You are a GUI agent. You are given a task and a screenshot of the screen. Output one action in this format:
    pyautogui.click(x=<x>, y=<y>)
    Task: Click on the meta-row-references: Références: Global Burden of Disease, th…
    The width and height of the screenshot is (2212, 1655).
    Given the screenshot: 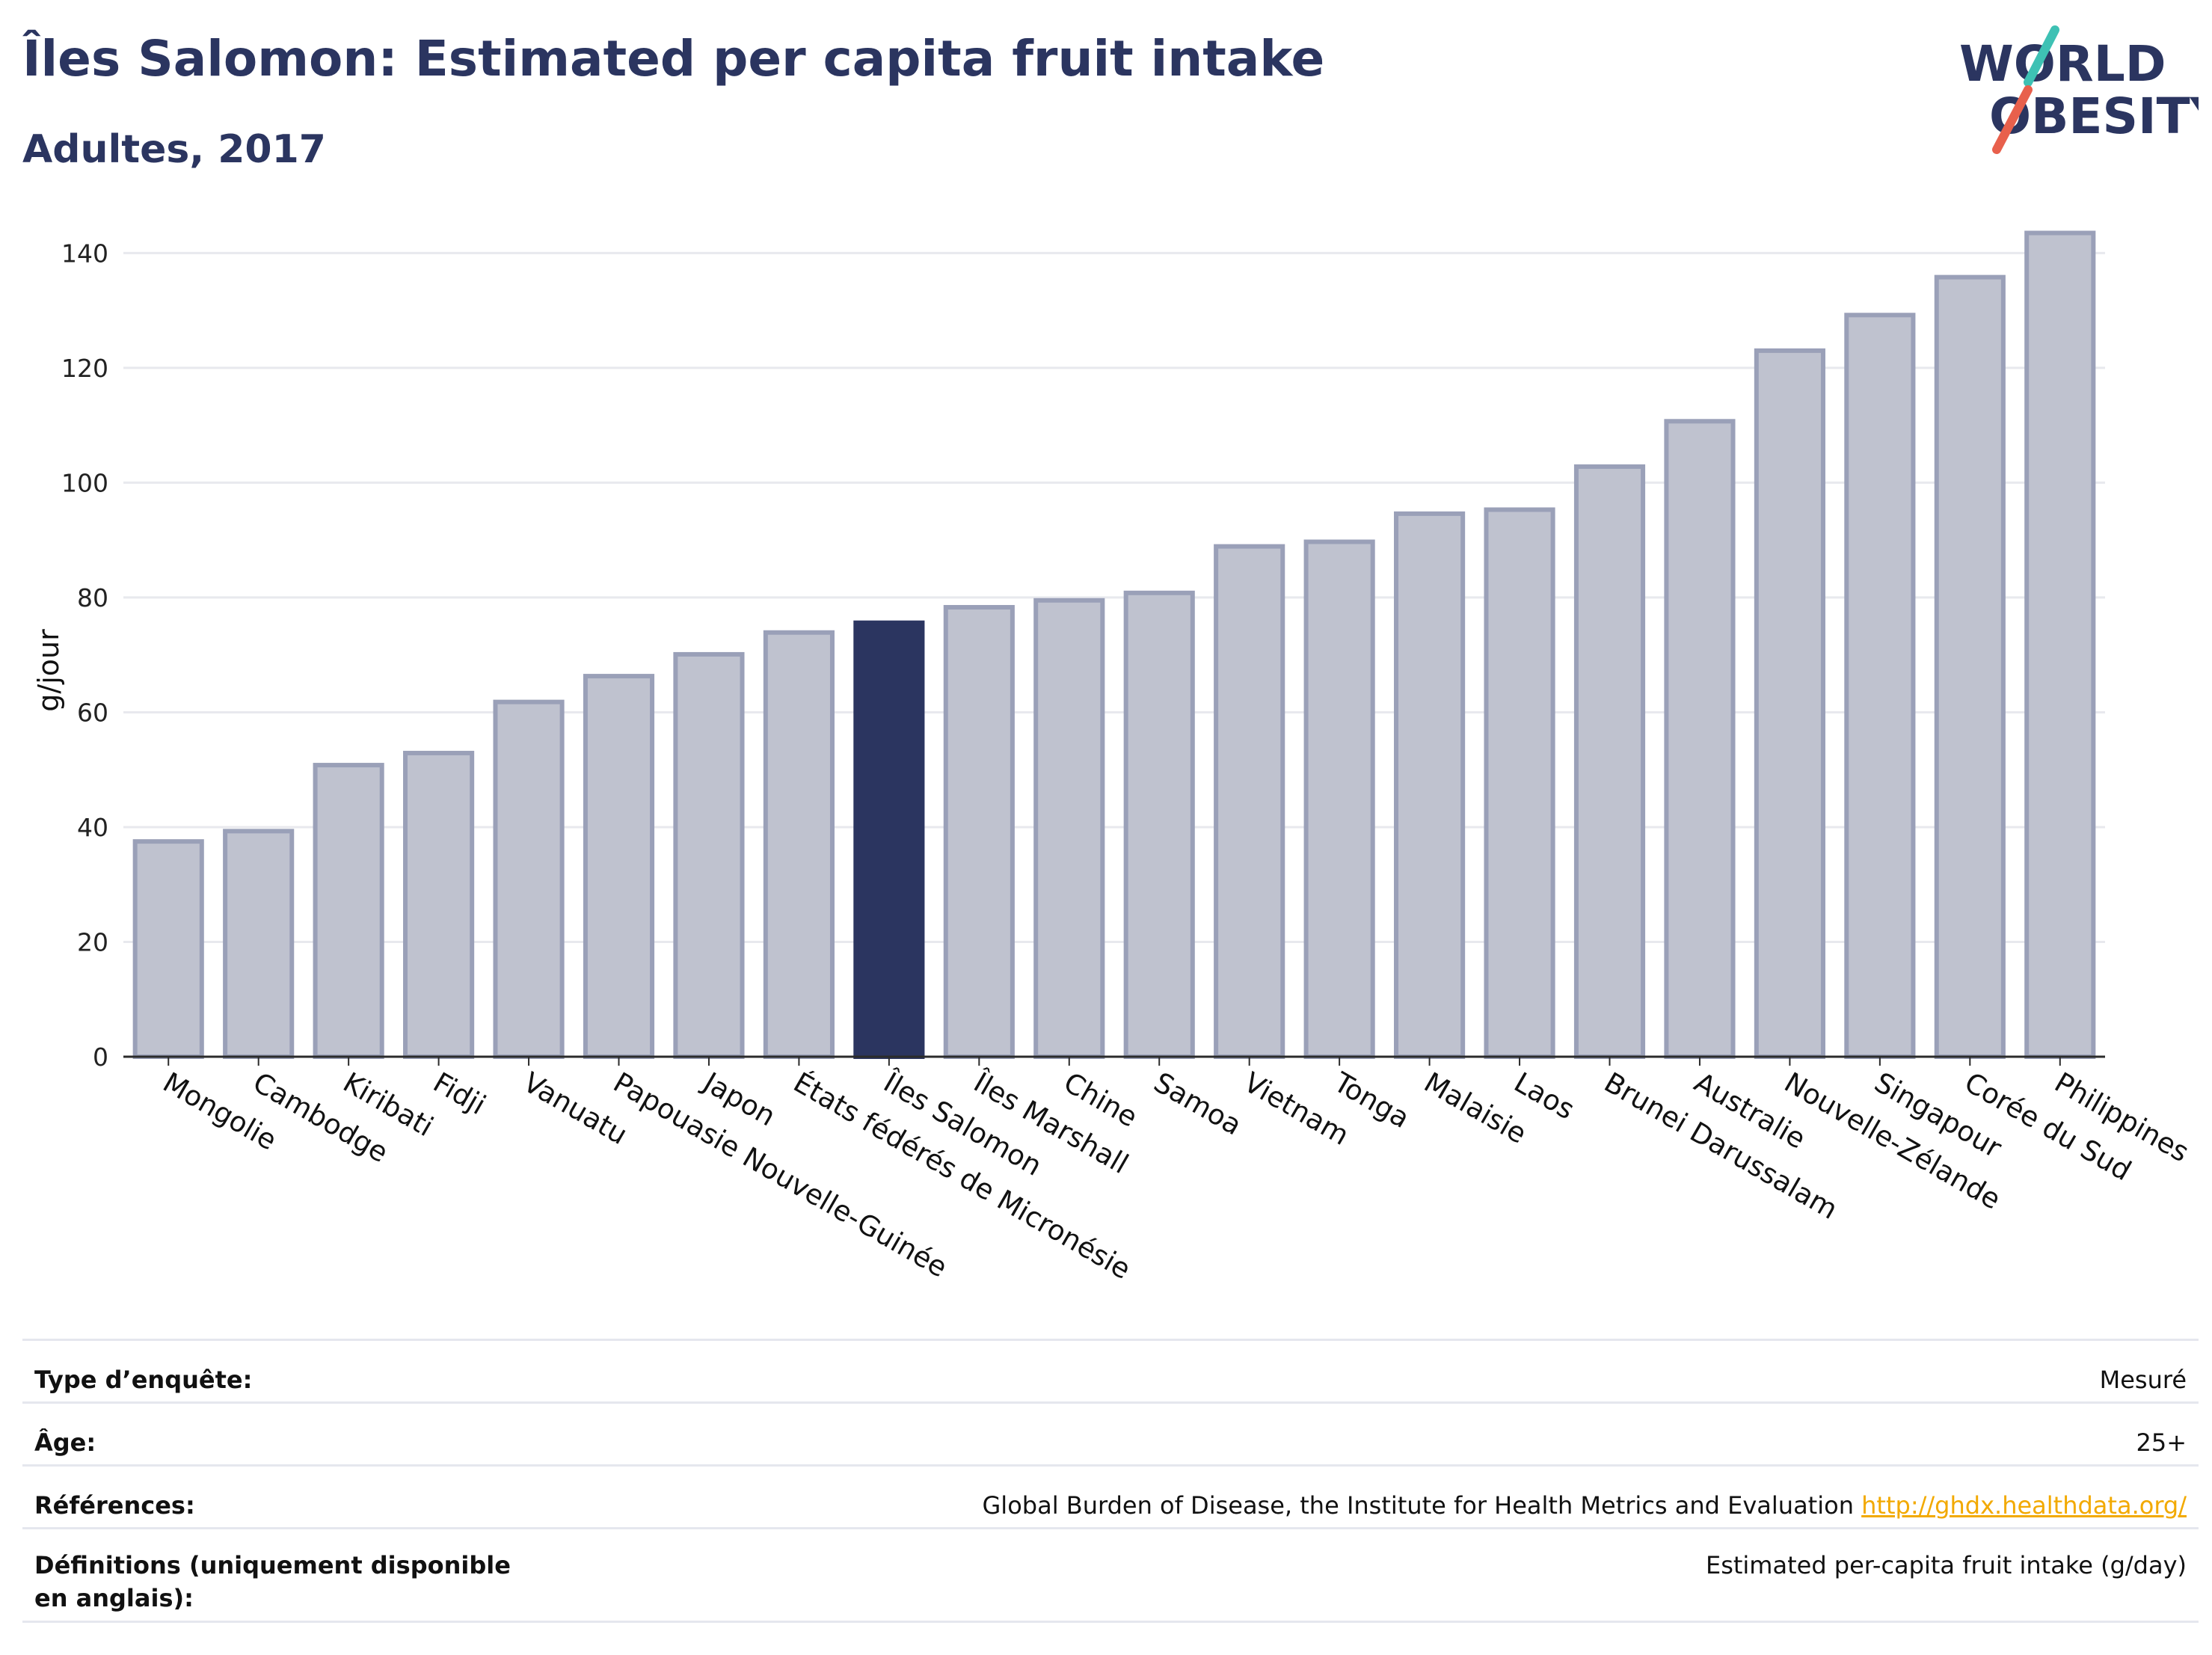 What is the action you would take?
    pyautogui.click(x=1110, y=1495)
    